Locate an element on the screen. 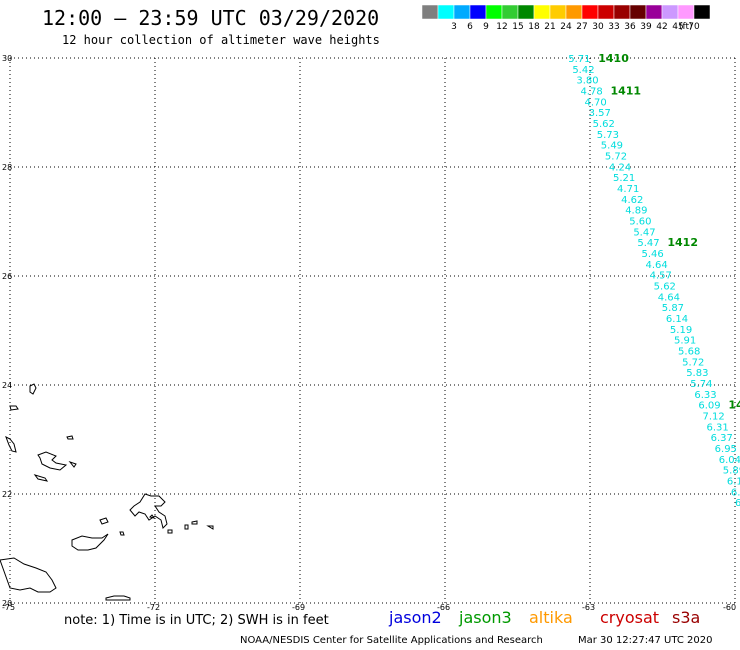 The image size is (740, 650). wave-height-label: 4.62 is located at coordinates (632, 200).